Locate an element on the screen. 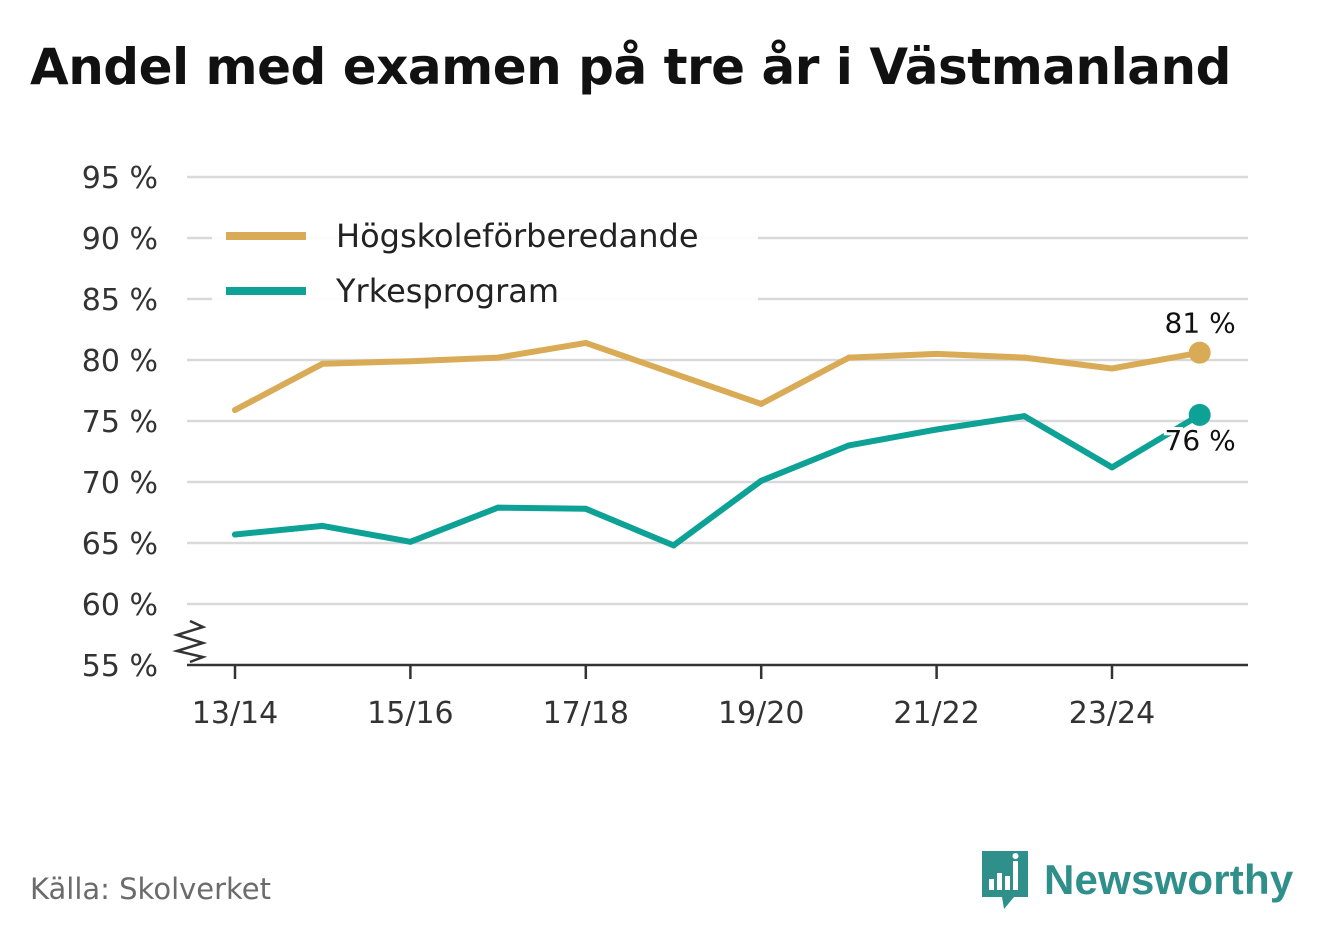 Image resolution: width=1322 pixels, height=939 pixels. legend: Högskoleförberedande Yrkesprogram is located at coordinates (485, 255).